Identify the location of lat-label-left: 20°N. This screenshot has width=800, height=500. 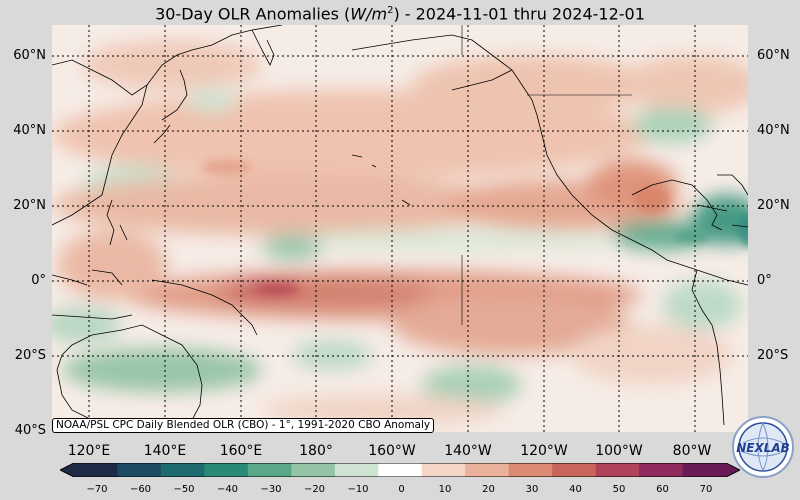
(29, 205).